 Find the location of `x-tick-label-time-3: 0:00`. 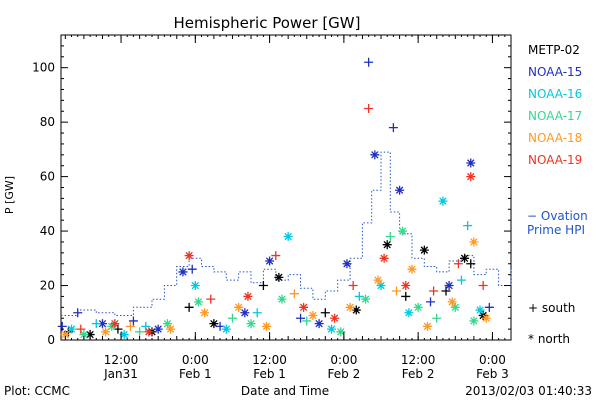

x-tick-label-time-3: 0:00 is located at coordinates (343, 360).